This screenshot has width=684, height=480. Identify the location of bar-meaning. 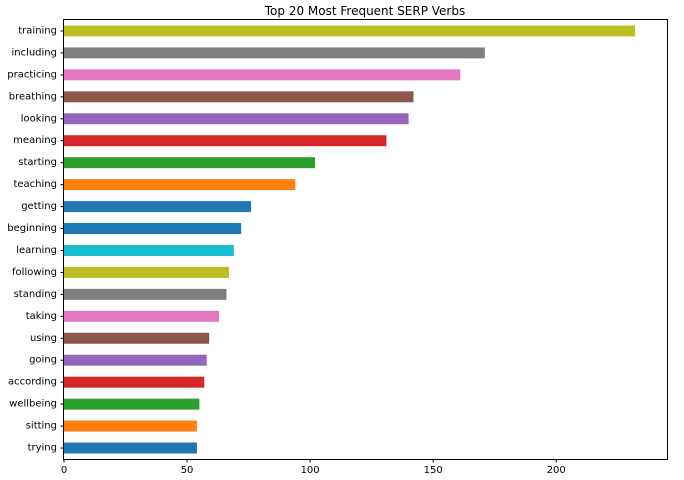
(225, 141).